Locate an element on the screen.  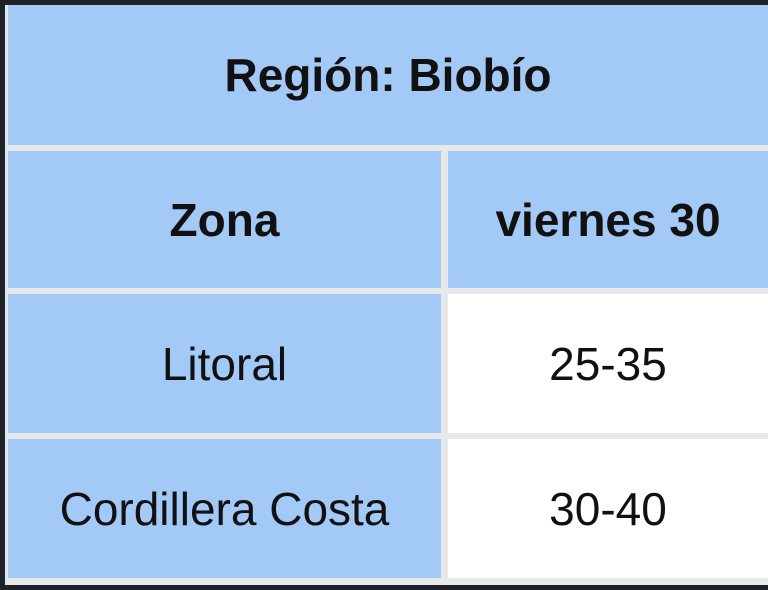
header-cell: Zona is located at coordinates (224, 219).